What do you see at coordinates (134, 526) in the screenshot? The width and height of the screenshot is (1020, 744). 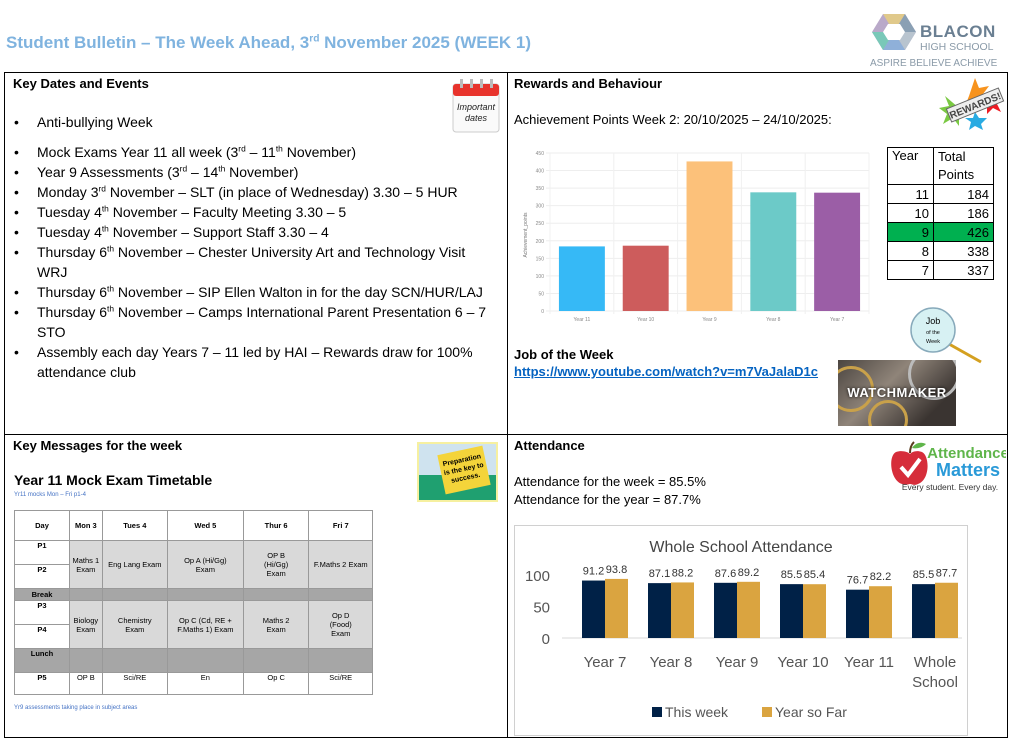 I see `header-cell: Tues 4` at bounding box center [134, 526].